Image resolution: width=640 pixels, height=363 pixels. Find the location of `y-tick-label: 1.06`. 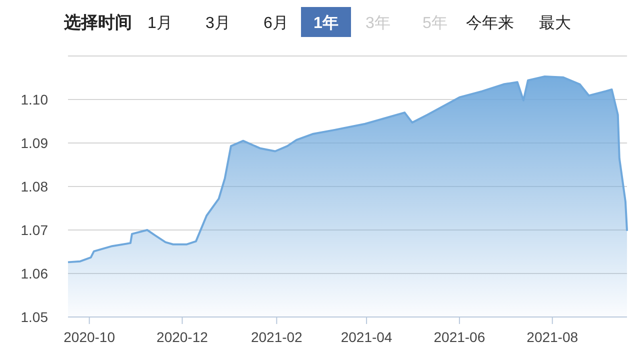

y-tick-label: 1.06 is located at coordinates (34, 274).